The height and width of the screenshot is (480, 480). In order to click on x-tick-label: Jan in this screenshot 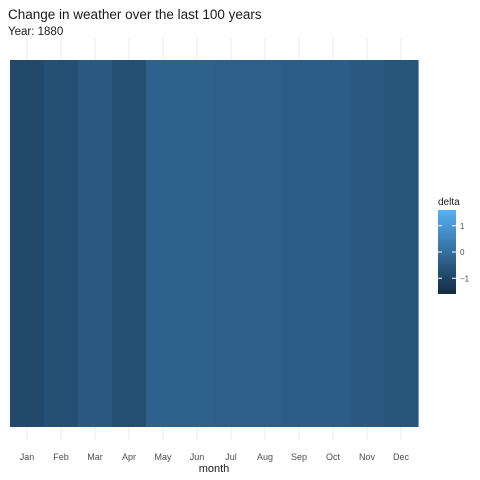, I will do `click(27, 457)`.